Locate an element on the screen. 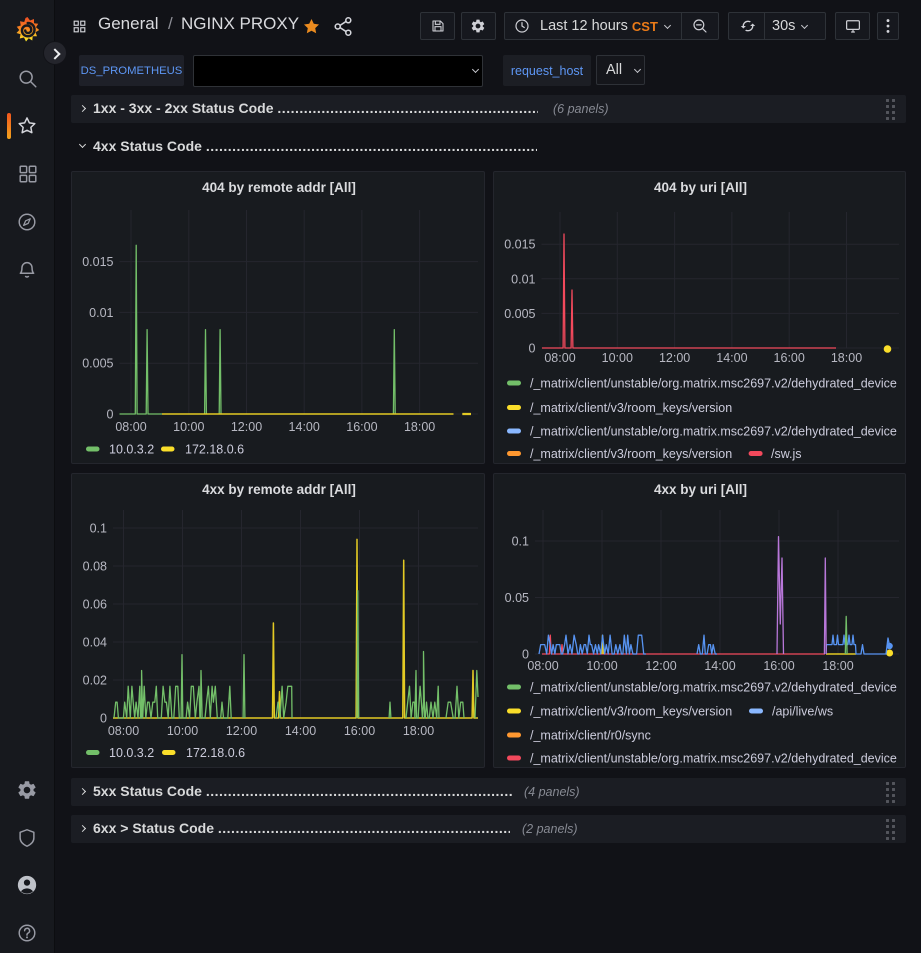  svg-text: 0.05 is located at coordinates (517, 598).